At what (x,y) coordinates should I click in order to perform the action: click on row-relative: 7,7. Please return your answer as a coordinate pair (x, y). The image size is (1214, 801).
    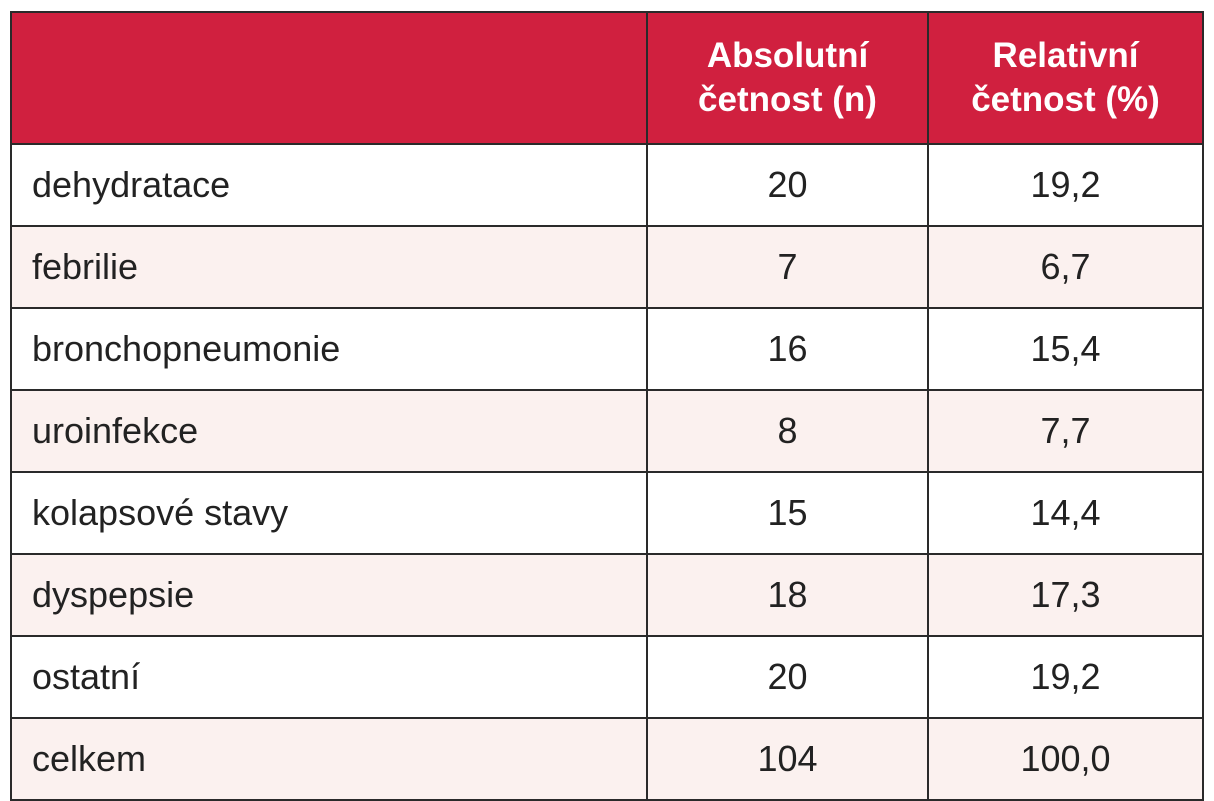
    Looking at the image, I should click on (1065, 431).